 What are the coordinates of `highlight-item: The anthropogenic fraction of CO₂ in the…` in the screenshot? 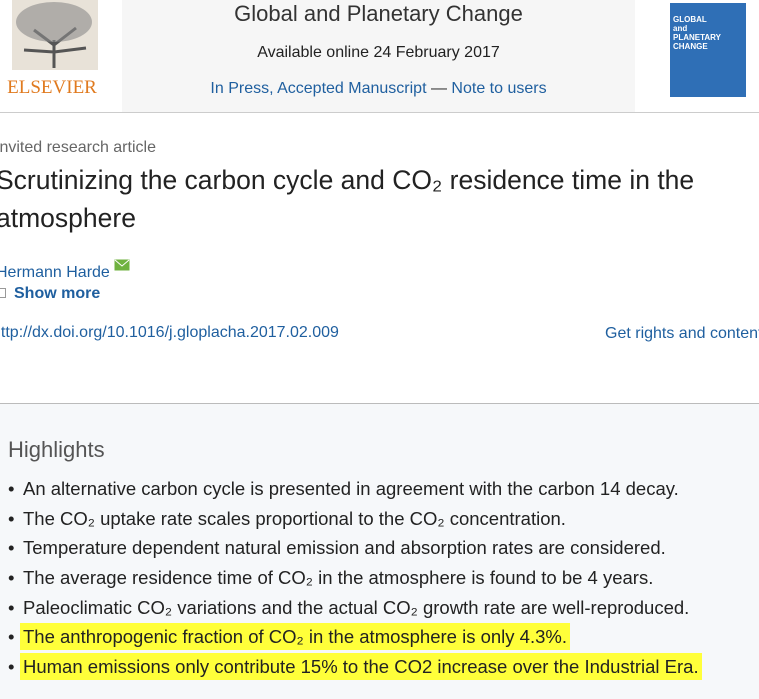 It's located at (353, 639).